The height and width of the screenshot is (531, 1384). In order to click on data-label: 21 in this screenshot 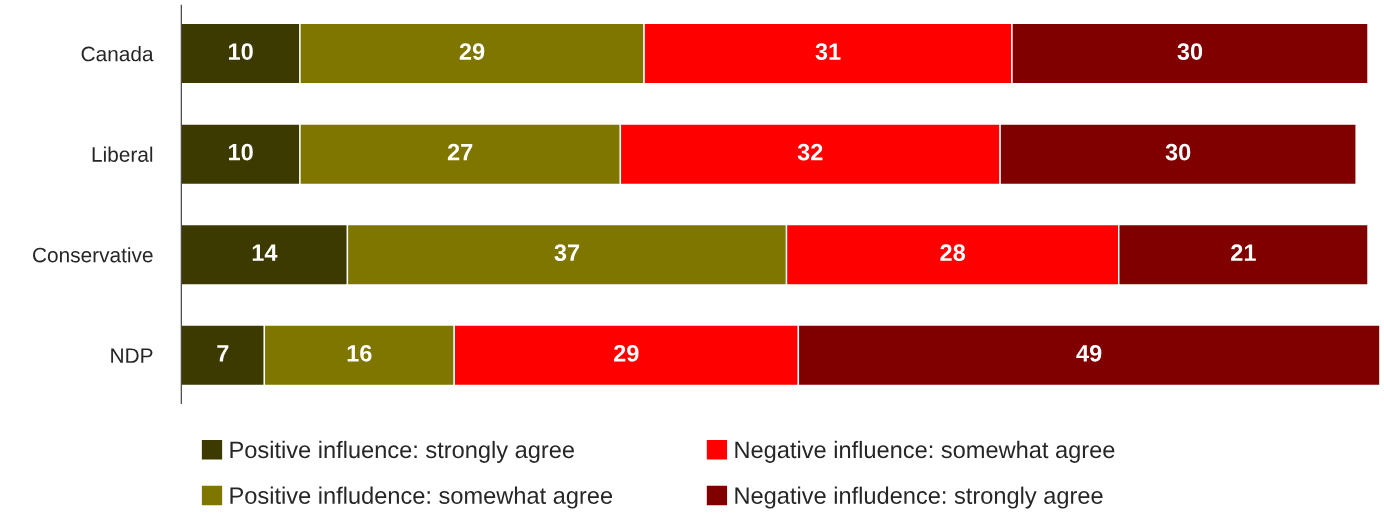, I will do `click(1243, 252)`.